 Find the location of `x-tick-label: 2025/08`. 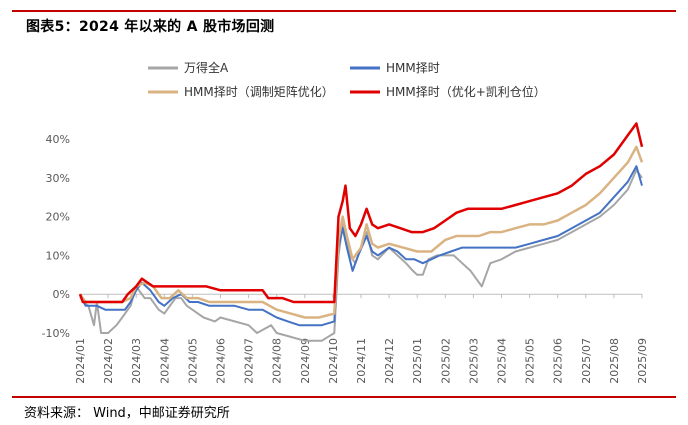

x-tick-label: 2025/08 is located at coordinates (614, 361).